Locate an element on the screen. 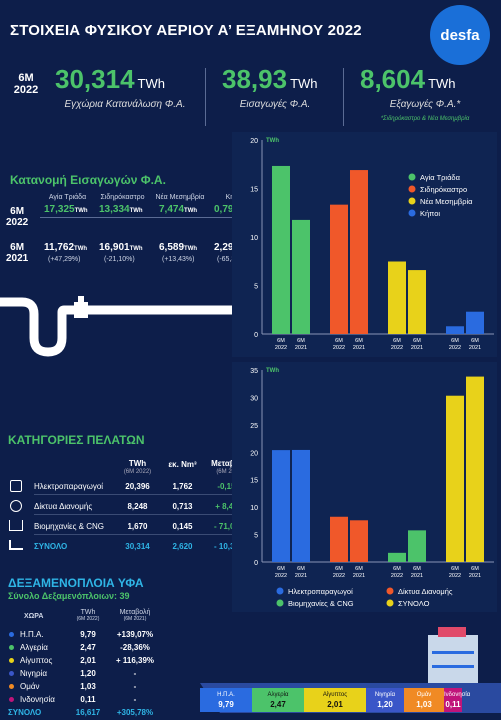  segment-label: Νιγηρία is located at coordinates (385, 695).